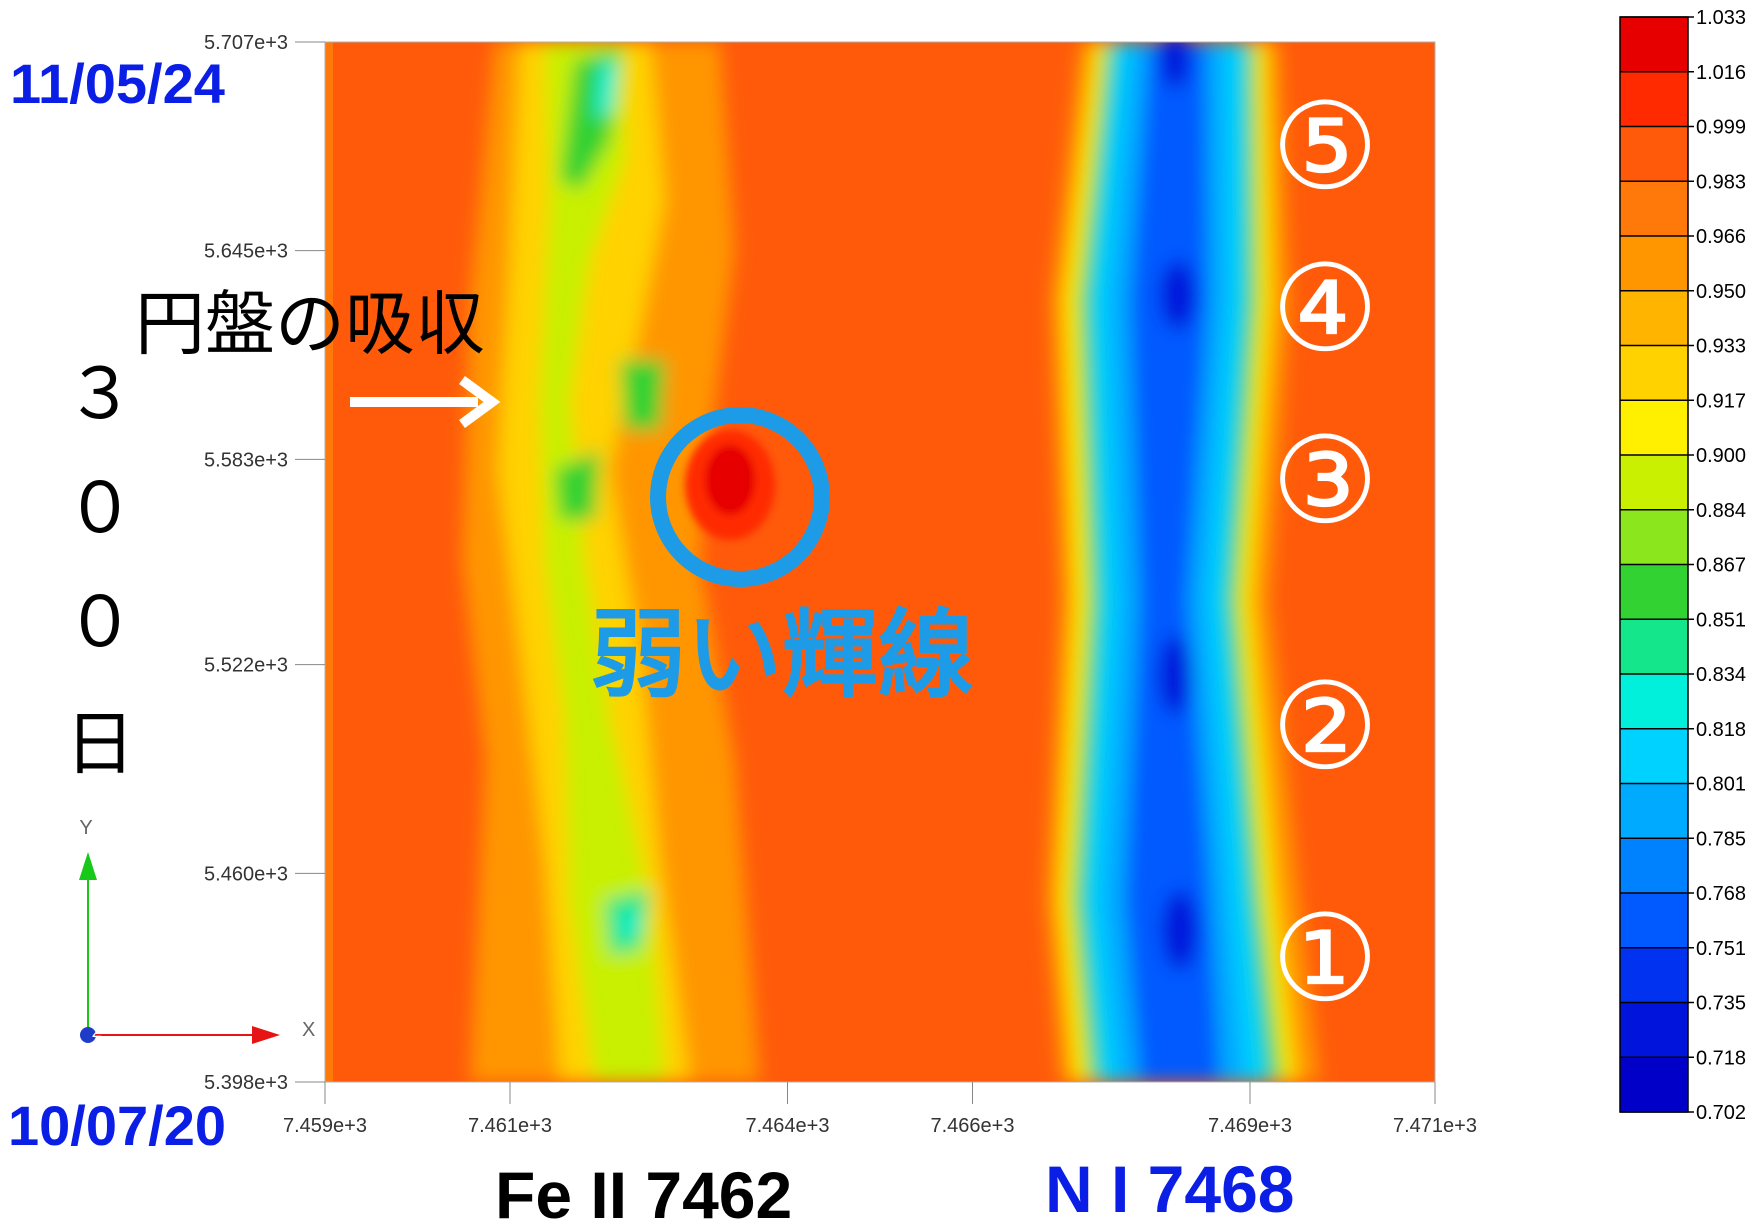 The image size is (1760, 1221). Describe the element at coordinates (1170, 1186) in the screenshot. I see `n-i-label: N I 7468` at that location.